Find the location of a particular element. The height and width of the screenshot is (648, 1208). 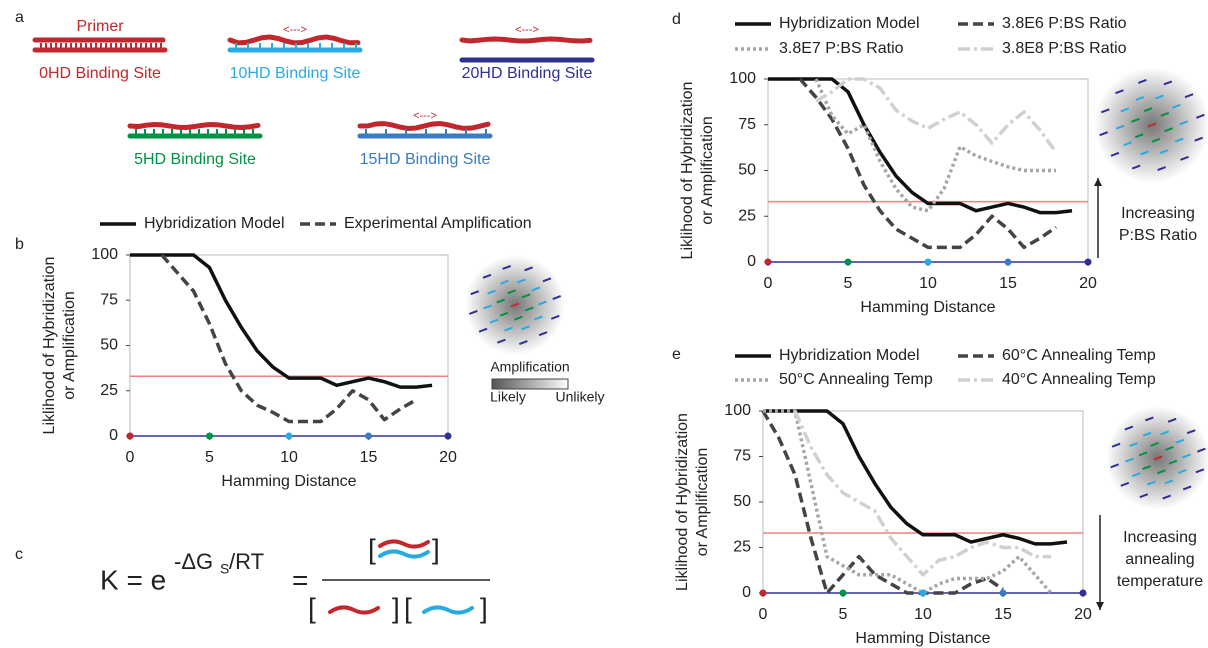

equation-text: -ΔG is located at coordinates (193, 561).